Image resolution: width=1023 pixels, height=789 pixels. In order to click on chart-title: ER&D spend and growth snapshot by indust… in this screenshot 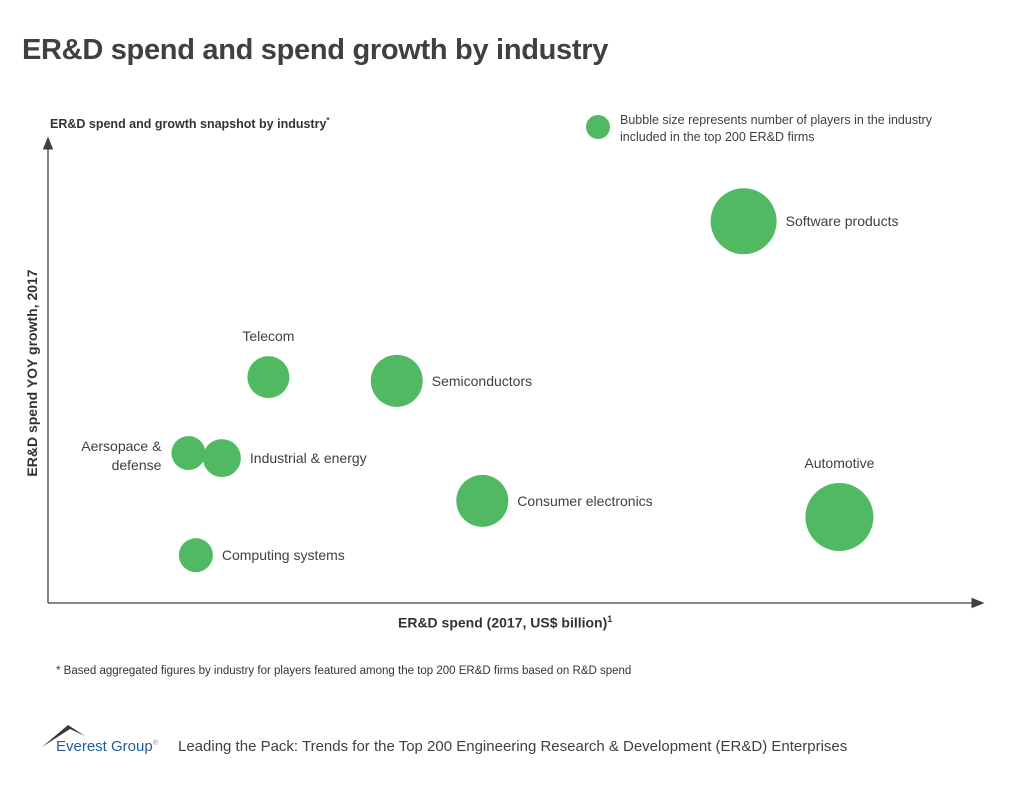, I will do `click(190, 123)`.